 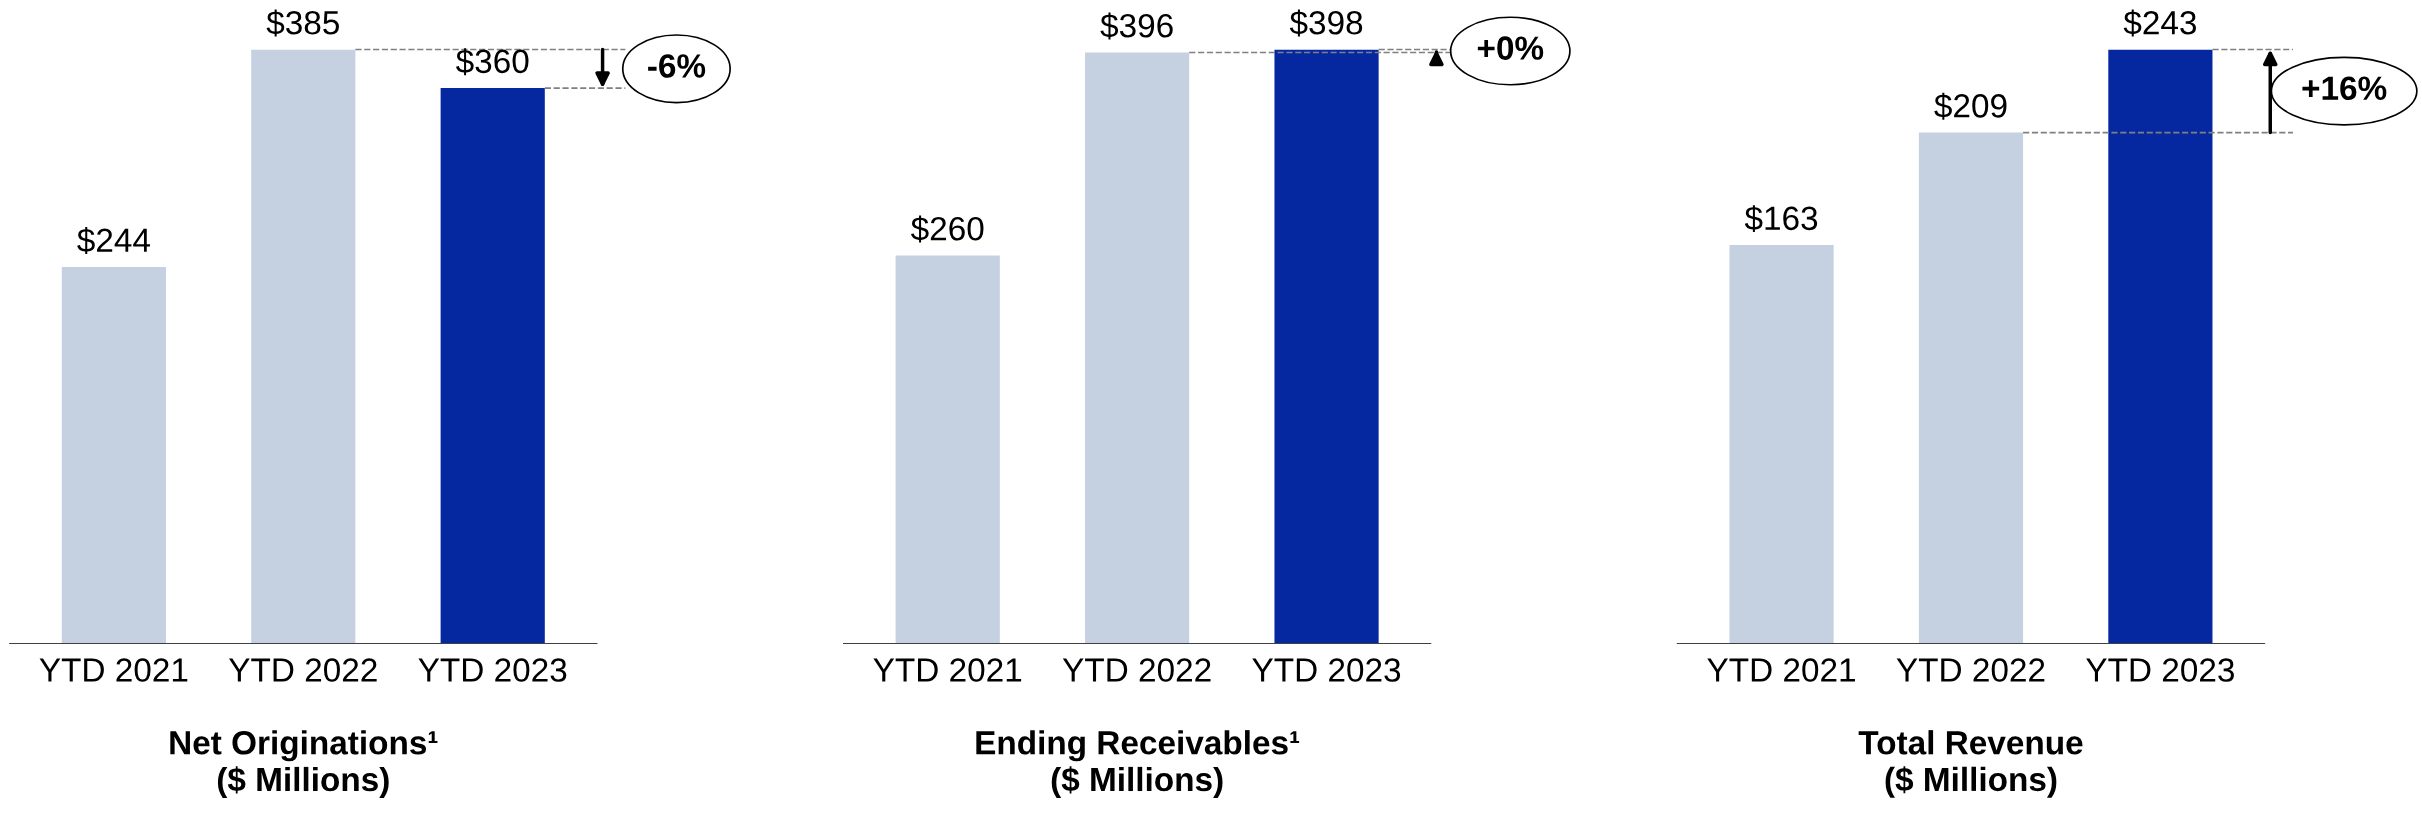 What do you see at coordinates (1136, 26) in the screenshot?
I see `data-label: $396` at bounding box center [1136, 26].